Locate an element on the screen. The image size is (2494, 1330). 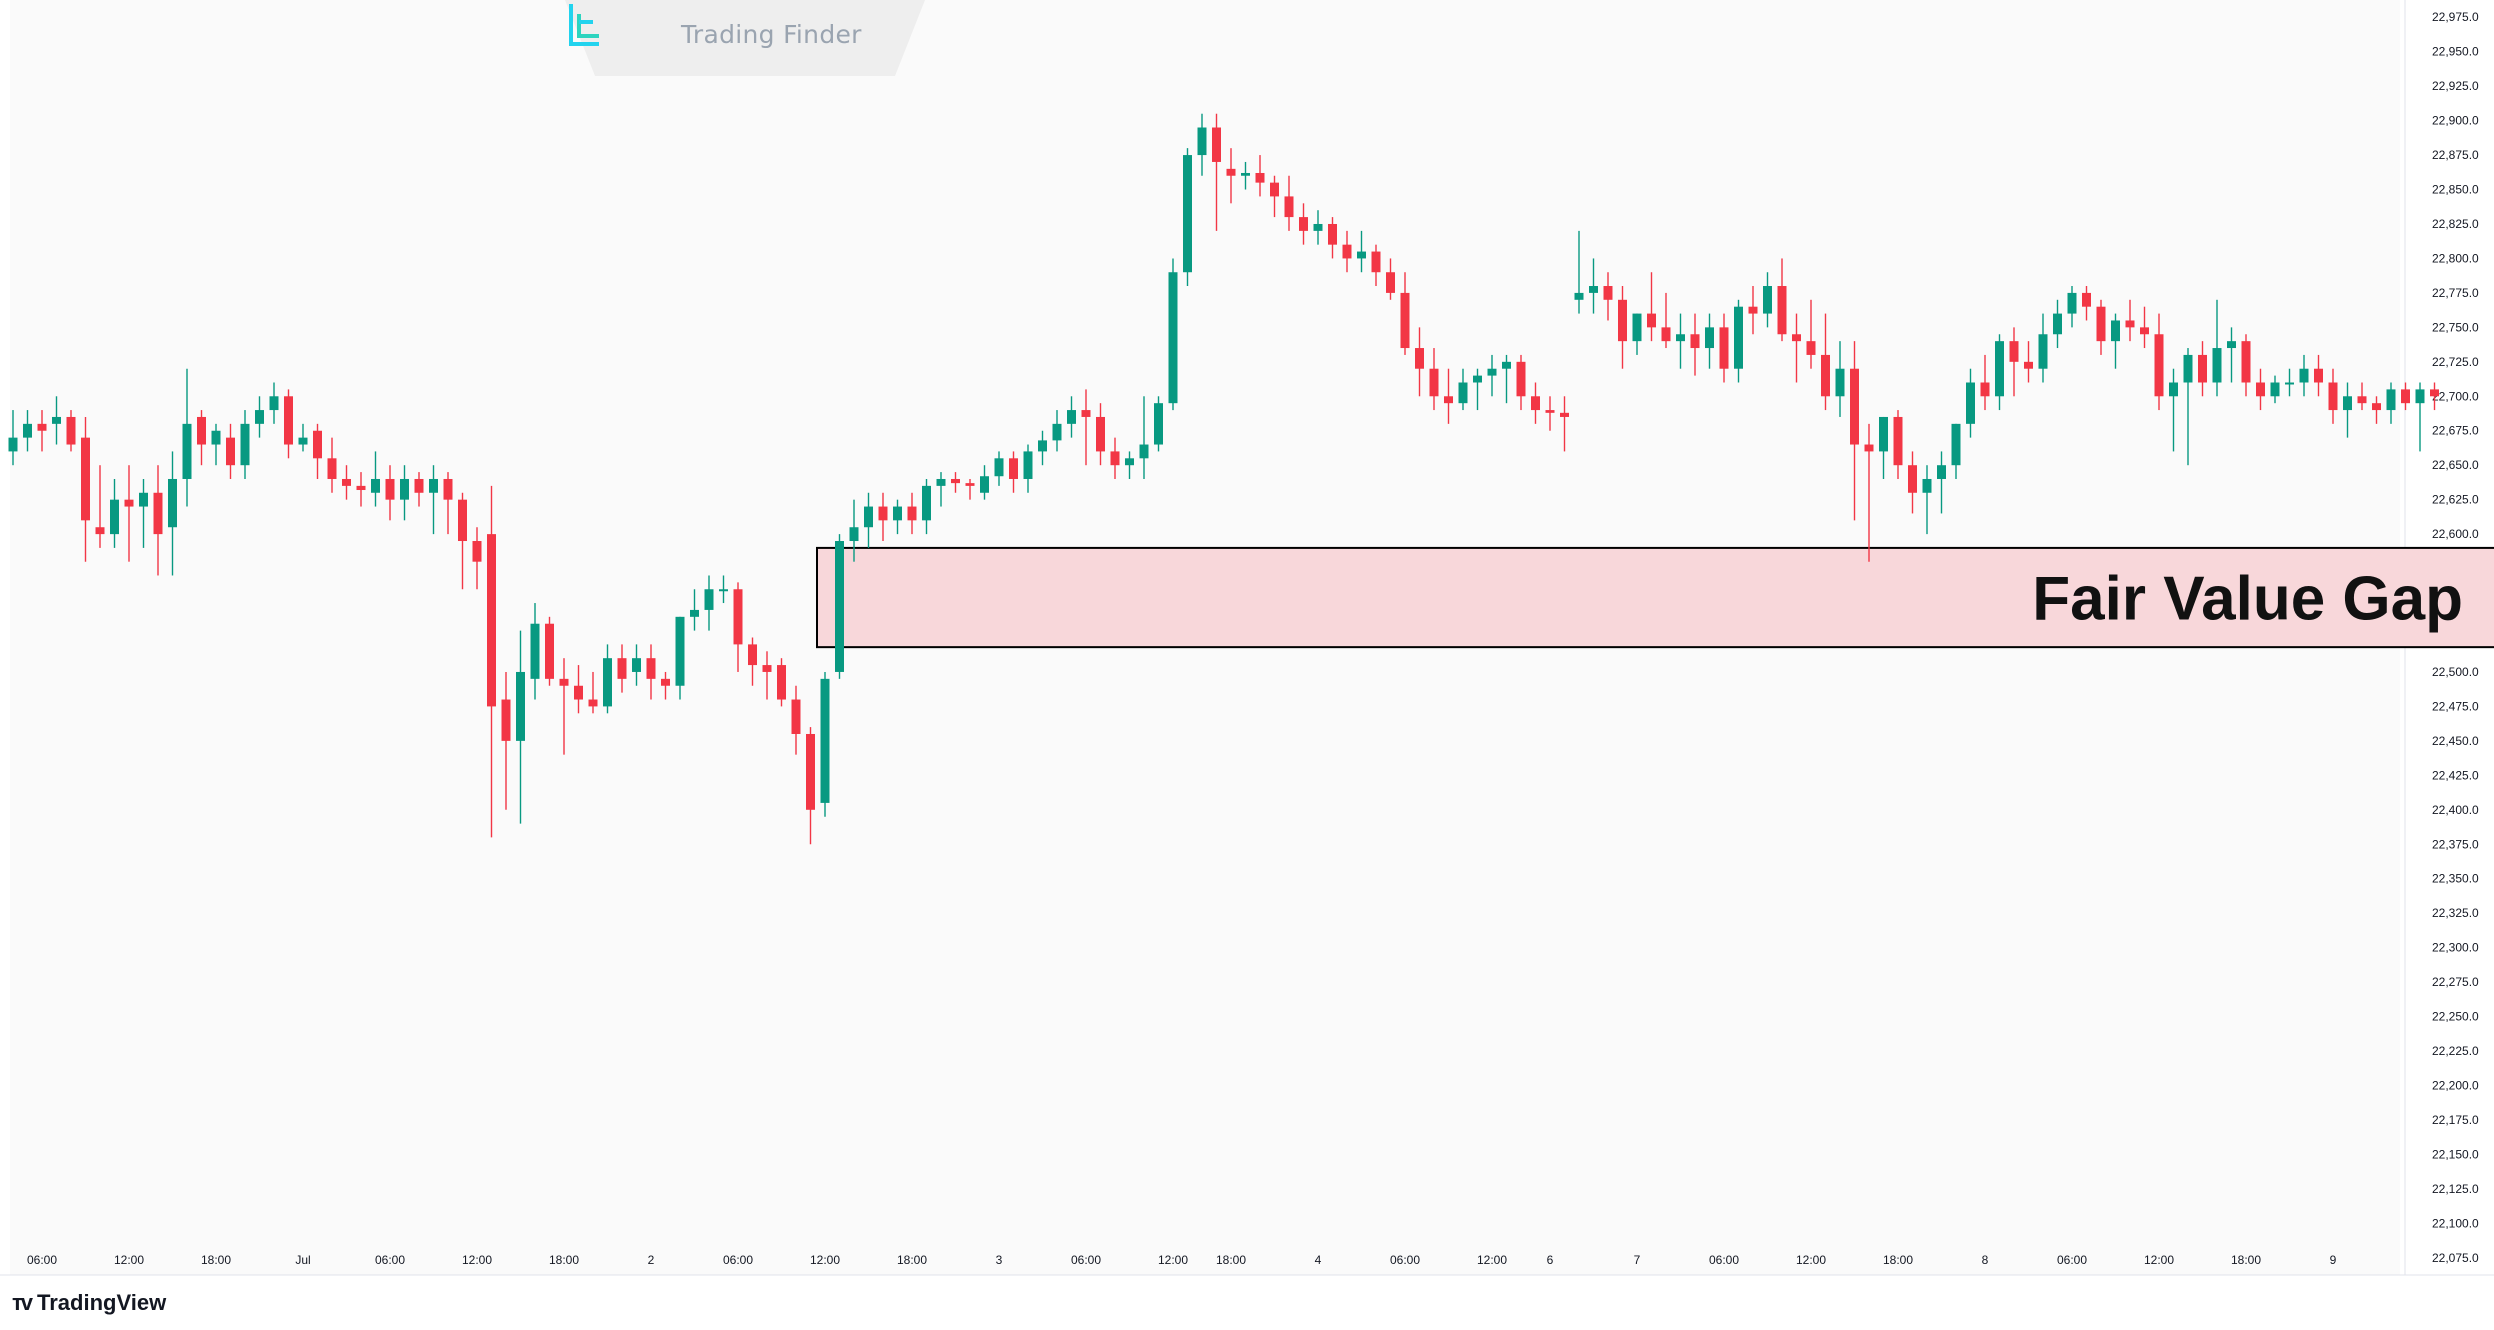
y-tick-label: 22,750.0 is located at coordinates (2455, 327).